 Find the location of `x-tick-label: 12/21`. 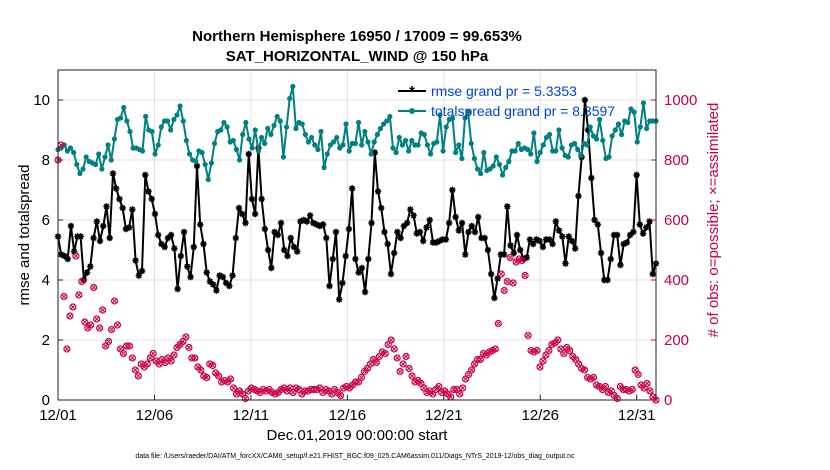

x-tick-label: 12/21 is located at coordinates (444, 415).